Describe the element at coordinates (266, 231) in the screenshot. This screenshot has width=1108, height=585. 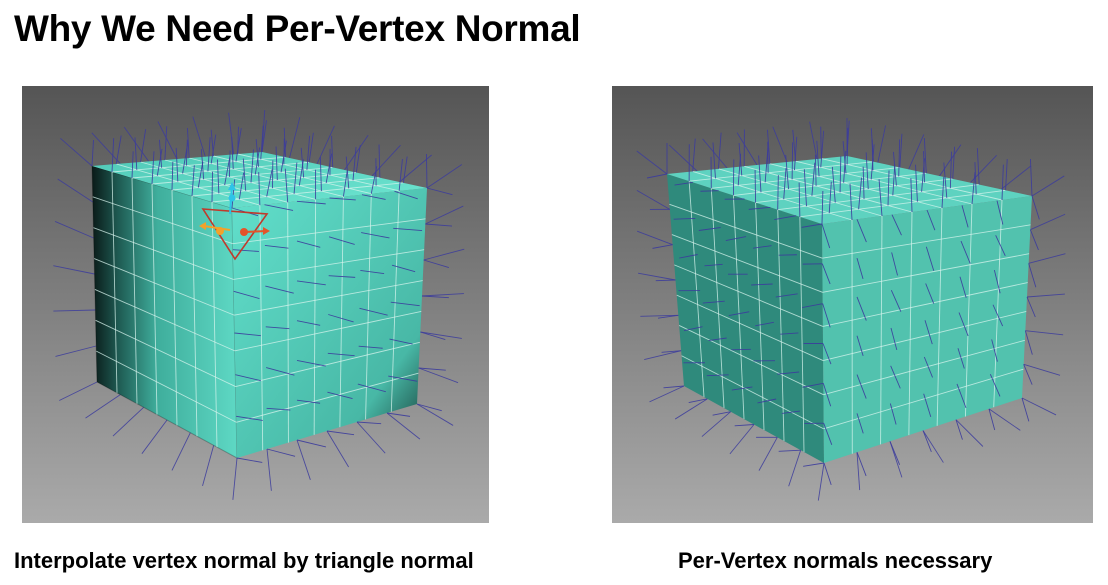
I see `gizmo-right-arrow` at that location.